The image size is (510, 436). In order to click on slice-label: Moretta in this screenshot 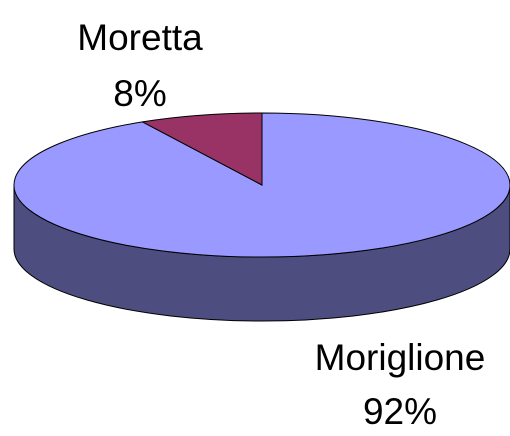, I will do `click(140, 37)`.